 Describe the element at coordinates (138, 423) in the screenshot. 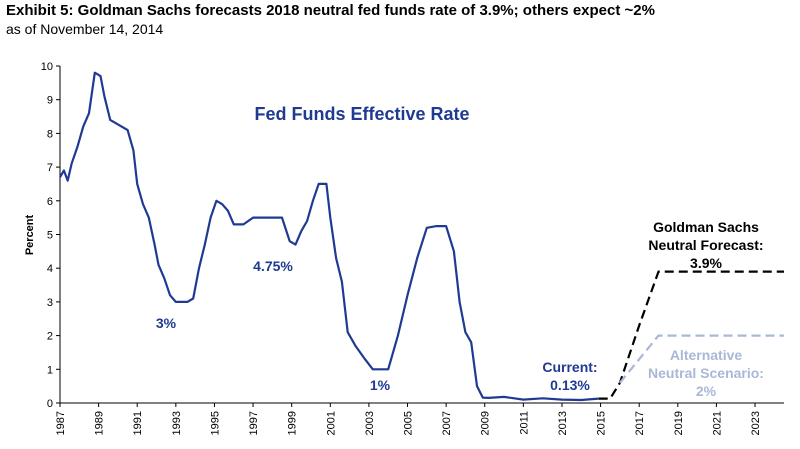

I see `x-tick-label: 1991` at that location.